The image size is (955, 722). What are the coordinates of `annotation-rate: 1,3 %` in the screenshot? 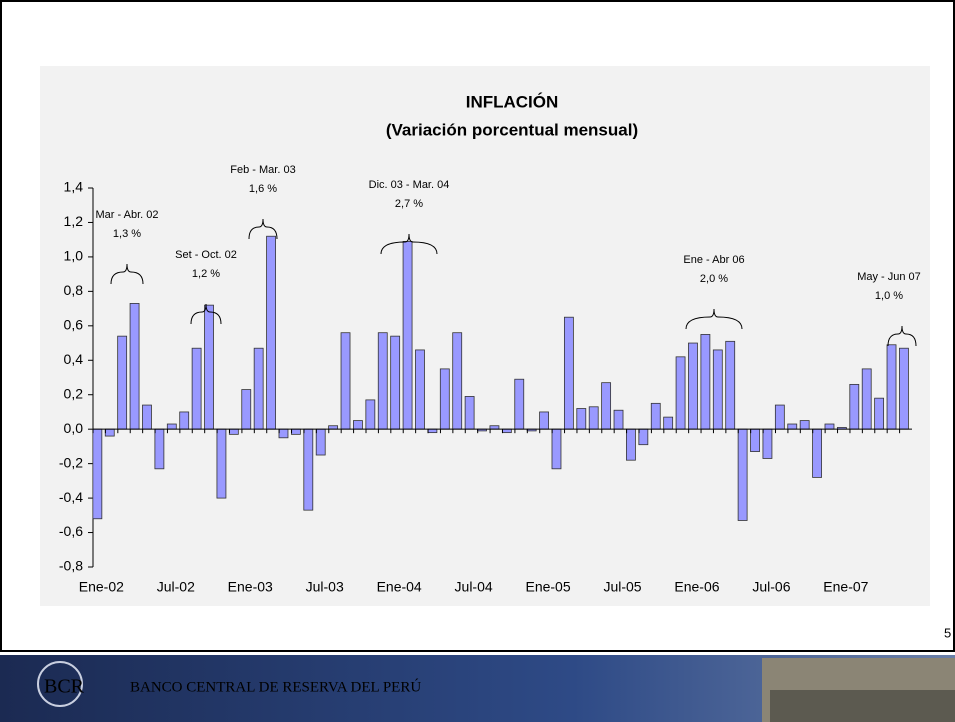 It's located at (127, 234).